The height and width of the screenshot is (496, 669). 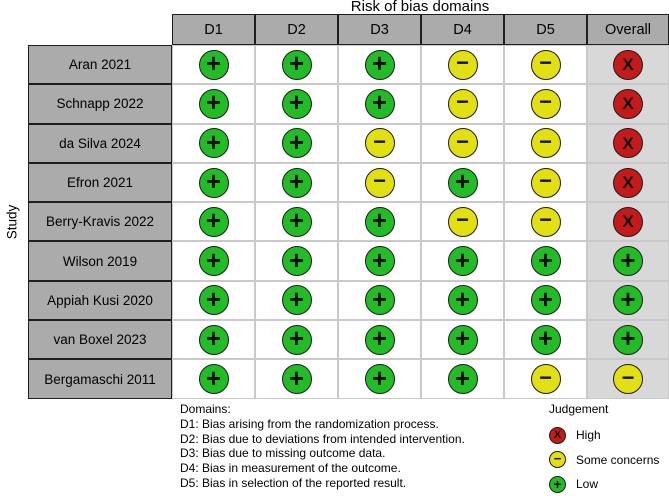 What do you see at coordinates (545, 29) in the screenshot?
I see `column-header-d5: D5` at bounding box center [545, 29].